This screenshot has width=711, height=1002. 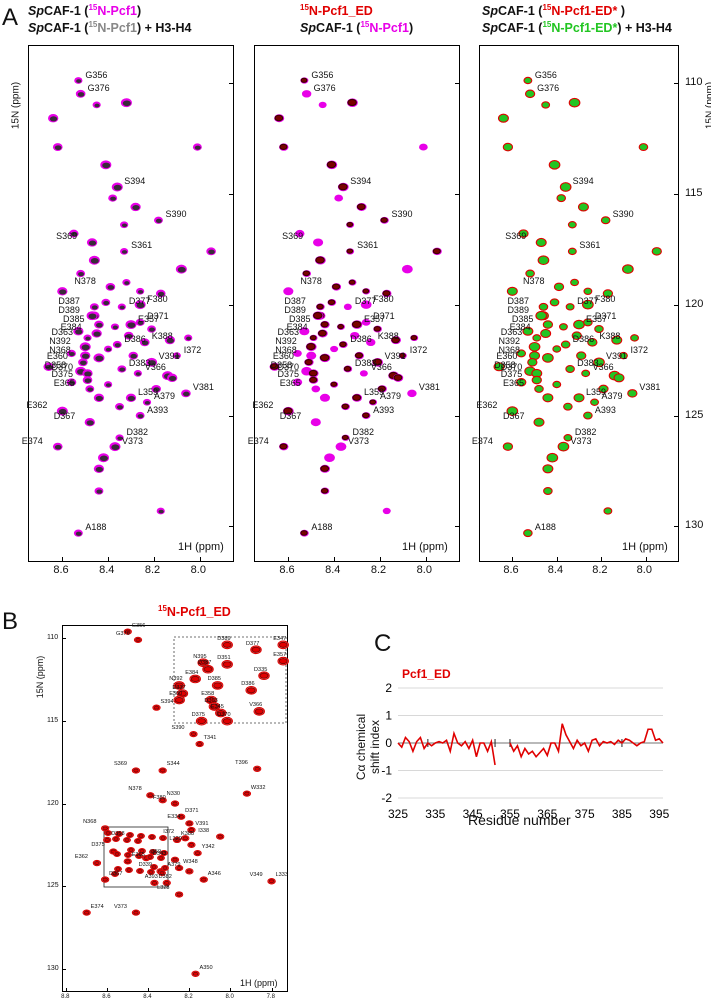 I want to click on x-tick-label: 8.4, so click(x=107, y=570).